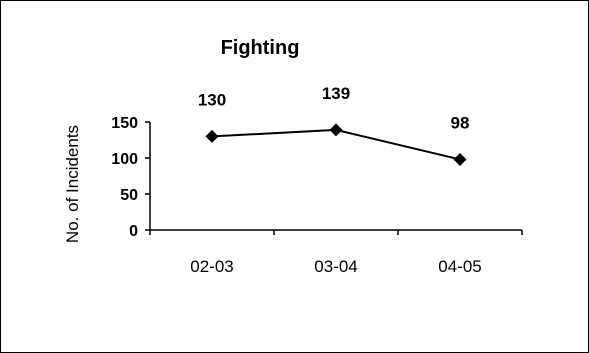 This screenshot has height=353, width=589. What do you see at coordinates (211, 266) in the screenshot?
I see `x-tick-label: 02-03` at bounding box center [211, 266].